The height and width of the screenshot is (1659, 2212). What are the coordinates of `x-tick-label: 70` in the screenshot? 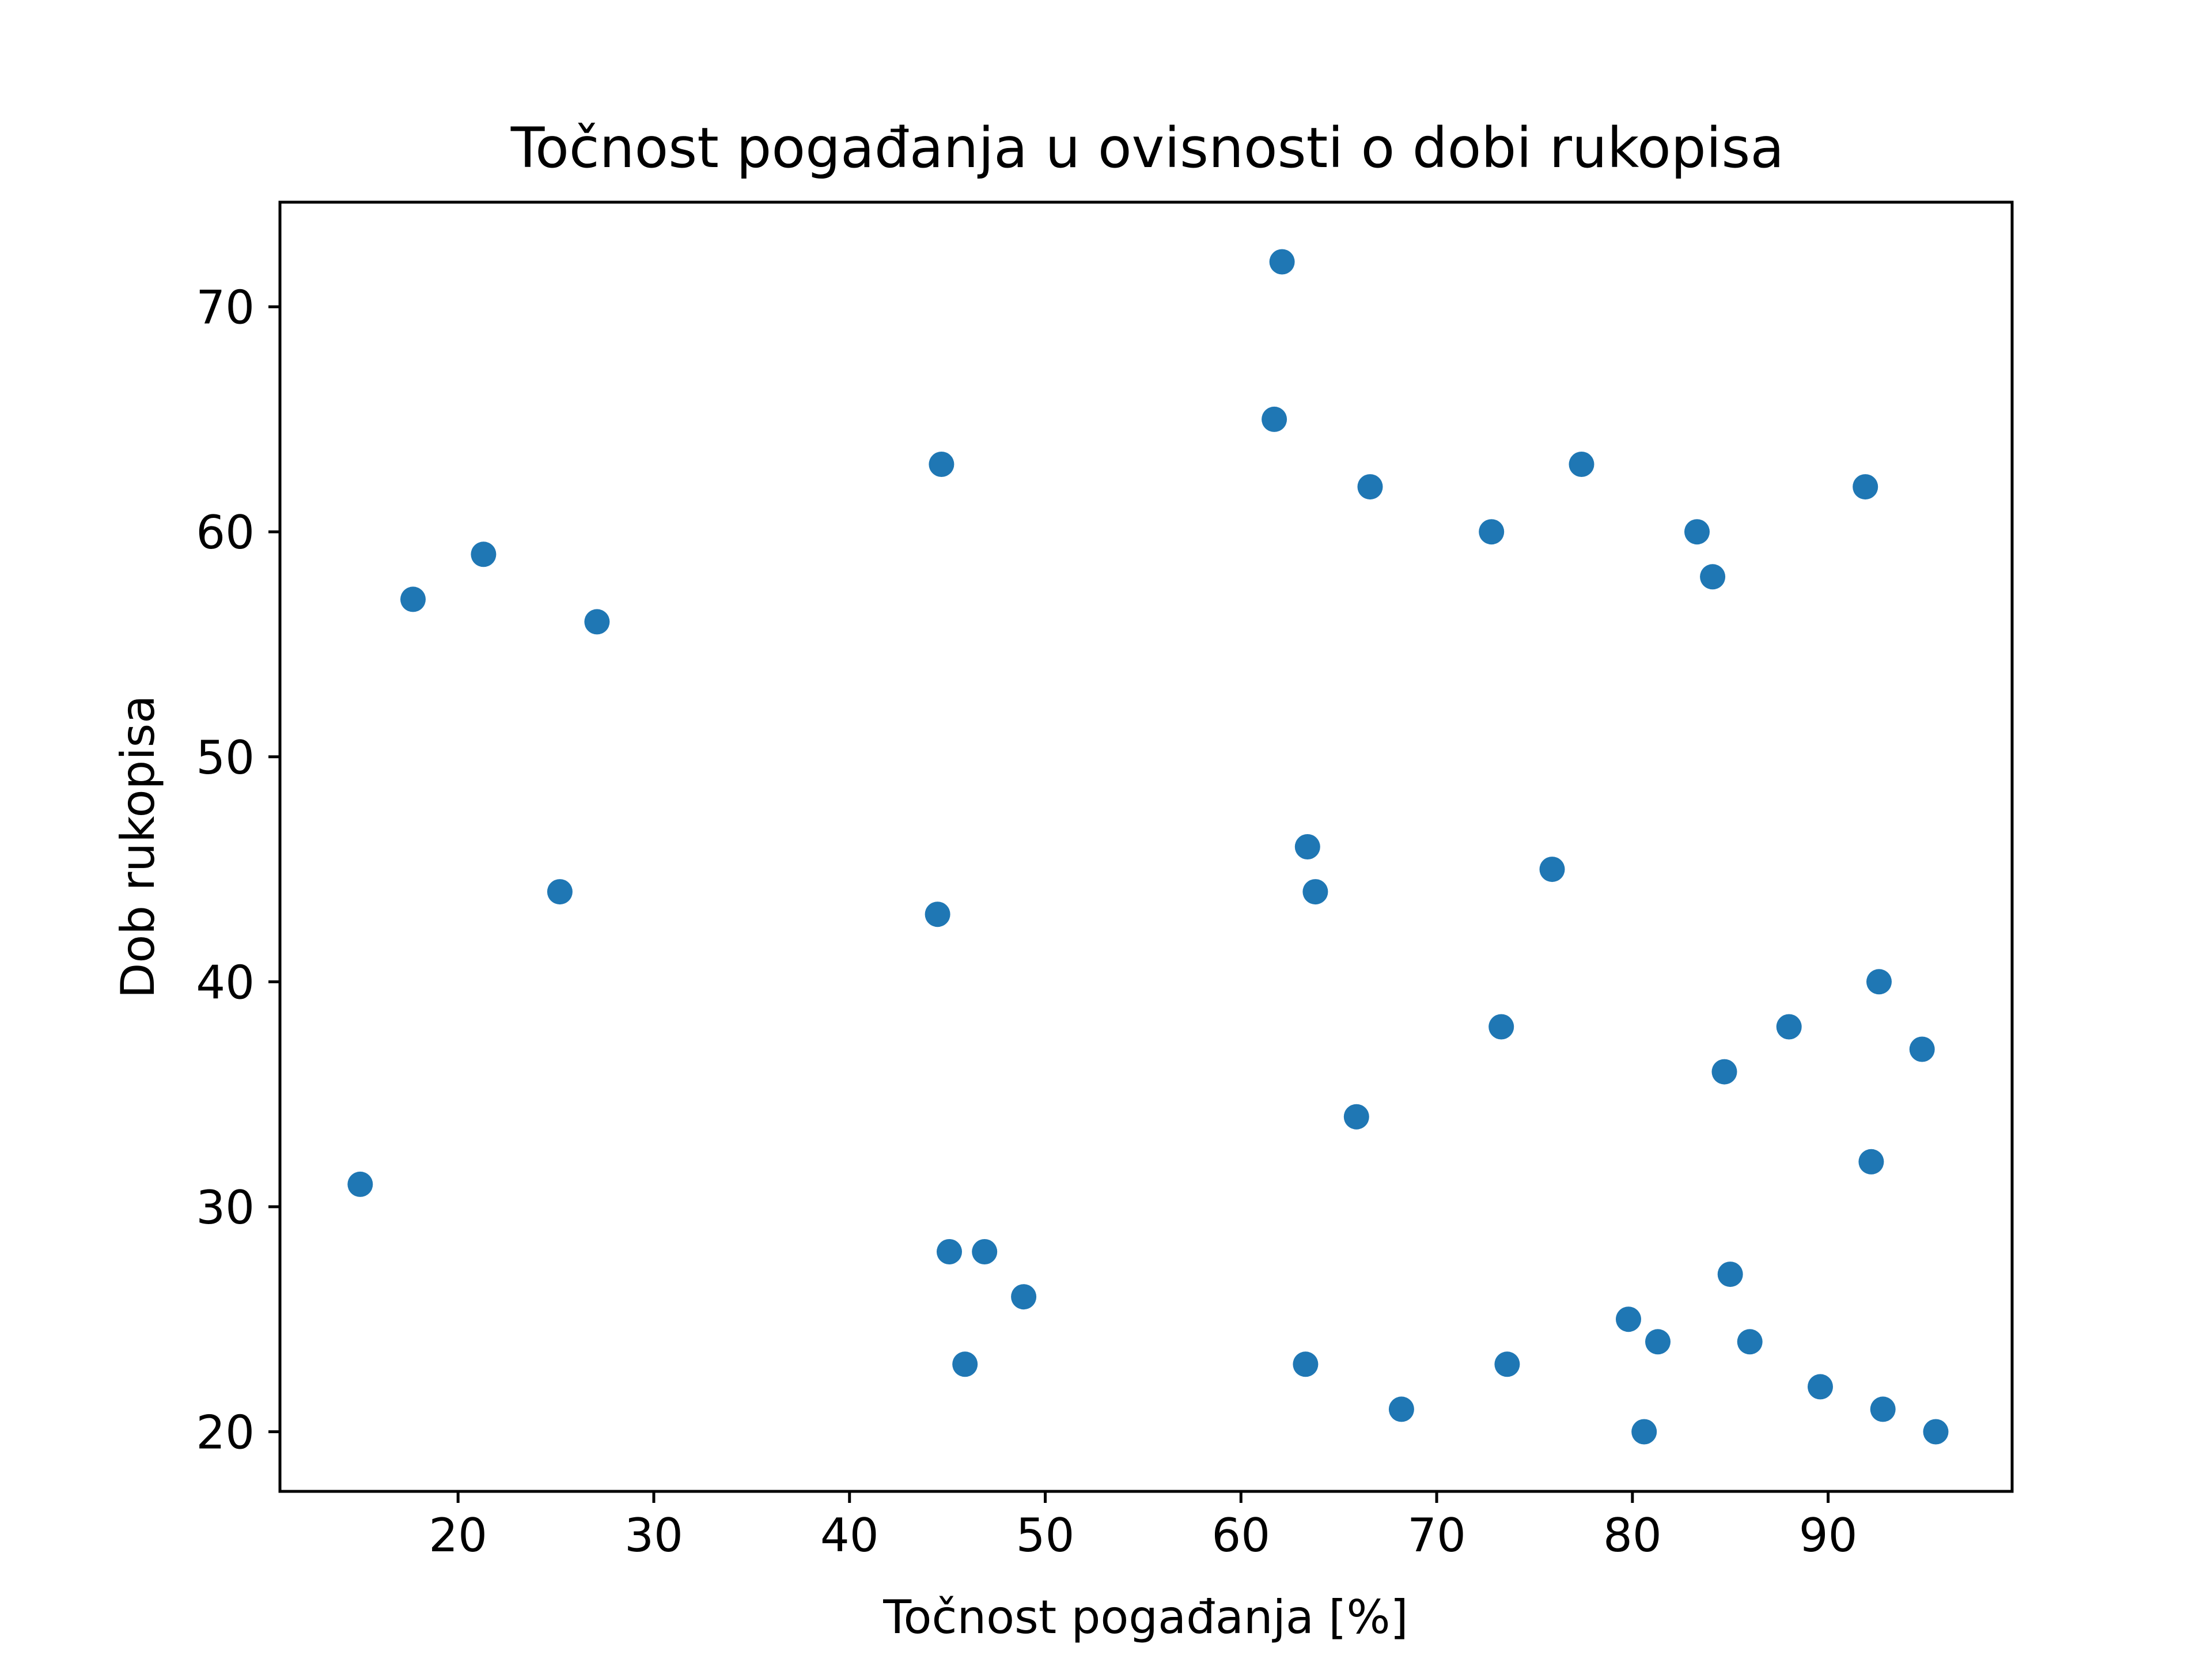 It's located at (1436, 1535).